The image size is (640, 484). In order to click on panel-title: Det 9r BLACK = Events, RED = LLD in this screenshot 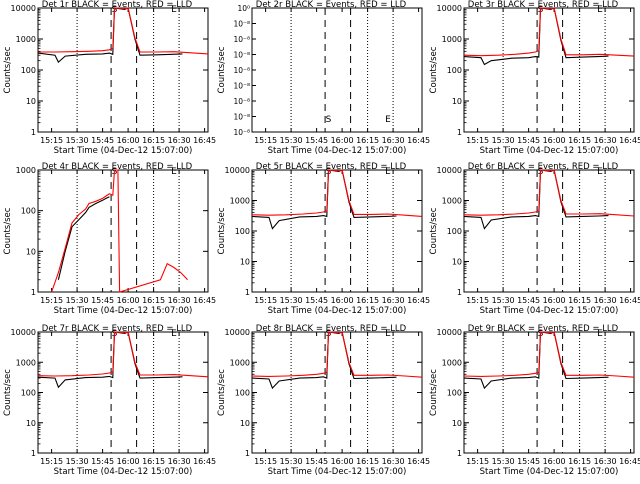, I will do `click(543, 329)`.